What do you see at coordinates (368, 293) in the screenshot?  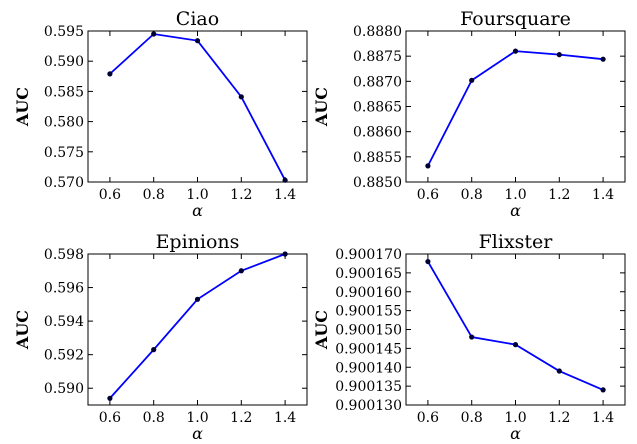 I see `flixster-y-tick-label: 0.900160` at bounding box center [368, 293].